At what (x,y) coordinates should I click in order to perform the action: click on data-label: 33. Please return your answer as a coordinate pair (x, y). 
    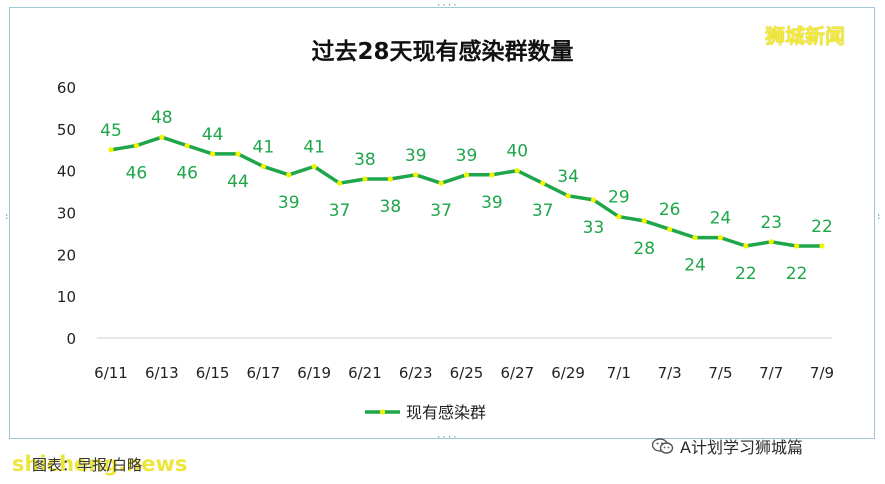
    Looking at the image, I should click on (594, 228).